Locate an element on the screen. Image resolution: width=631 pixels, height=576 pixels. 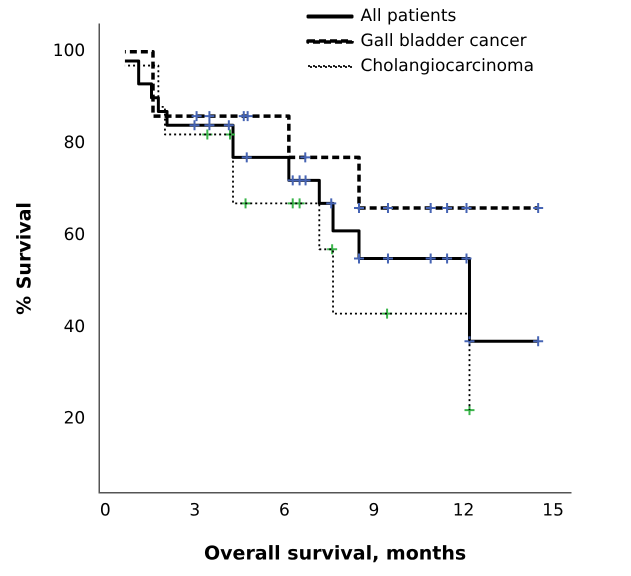
y-tick-label: 80 is located at coordinates (75, 143).